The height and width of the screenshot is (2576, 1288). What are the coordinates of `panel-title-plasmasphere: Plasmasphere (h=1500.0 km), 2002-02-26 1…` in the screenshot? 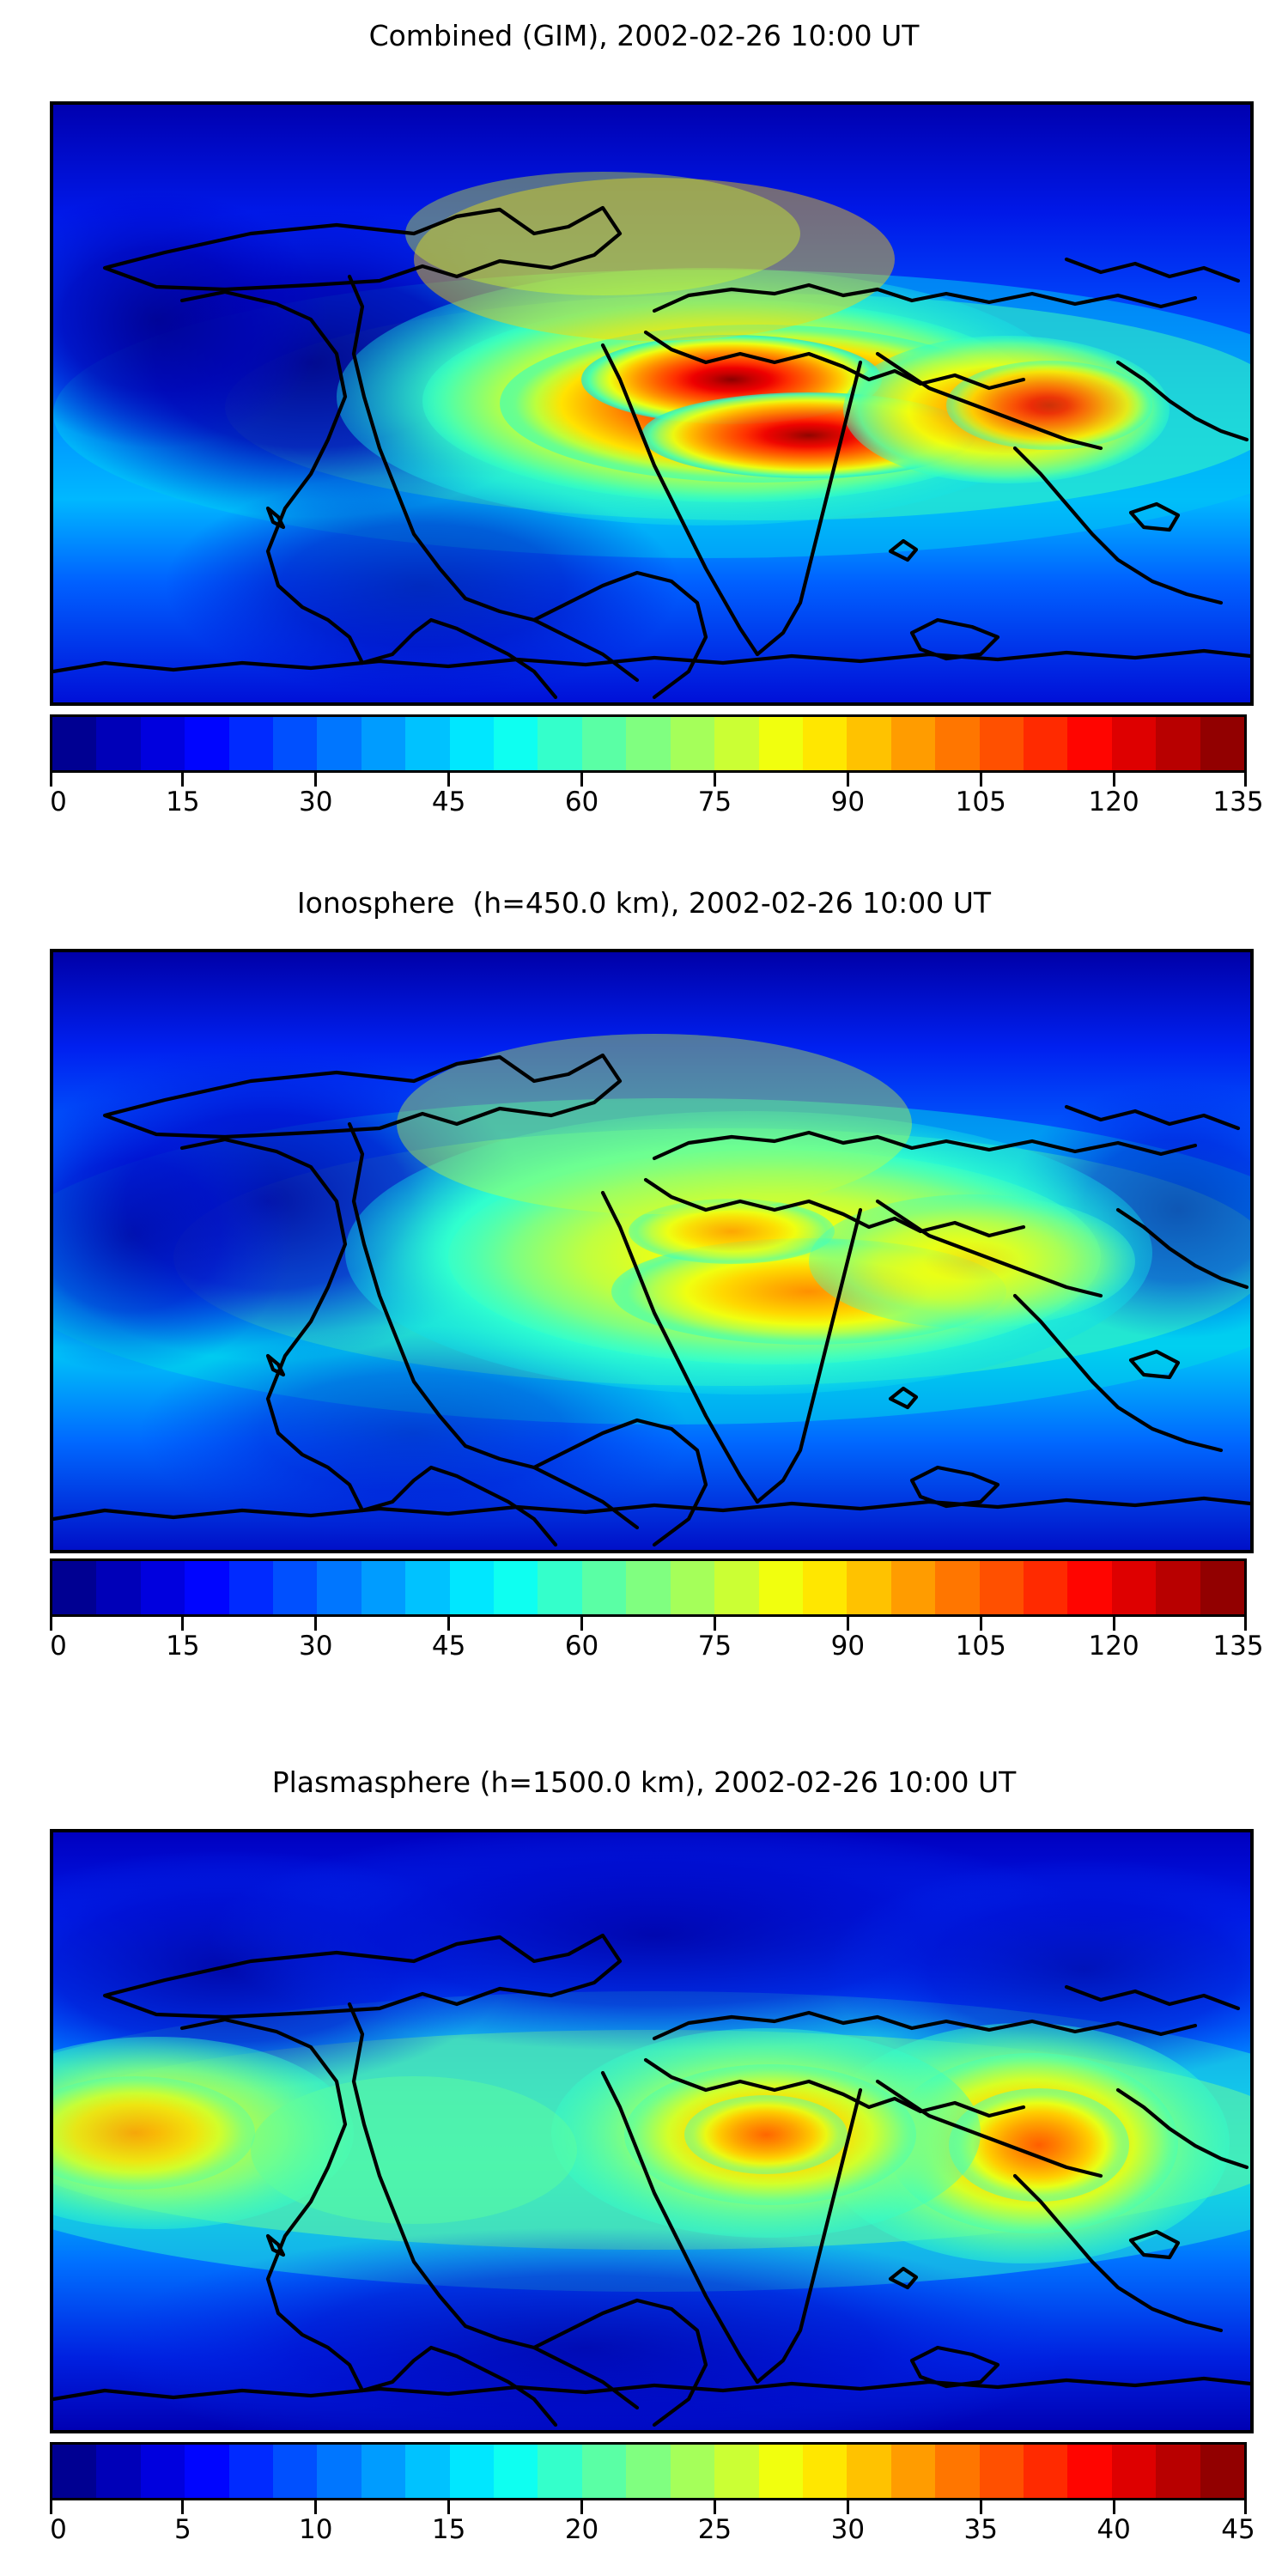 It's located at (644, 1782).